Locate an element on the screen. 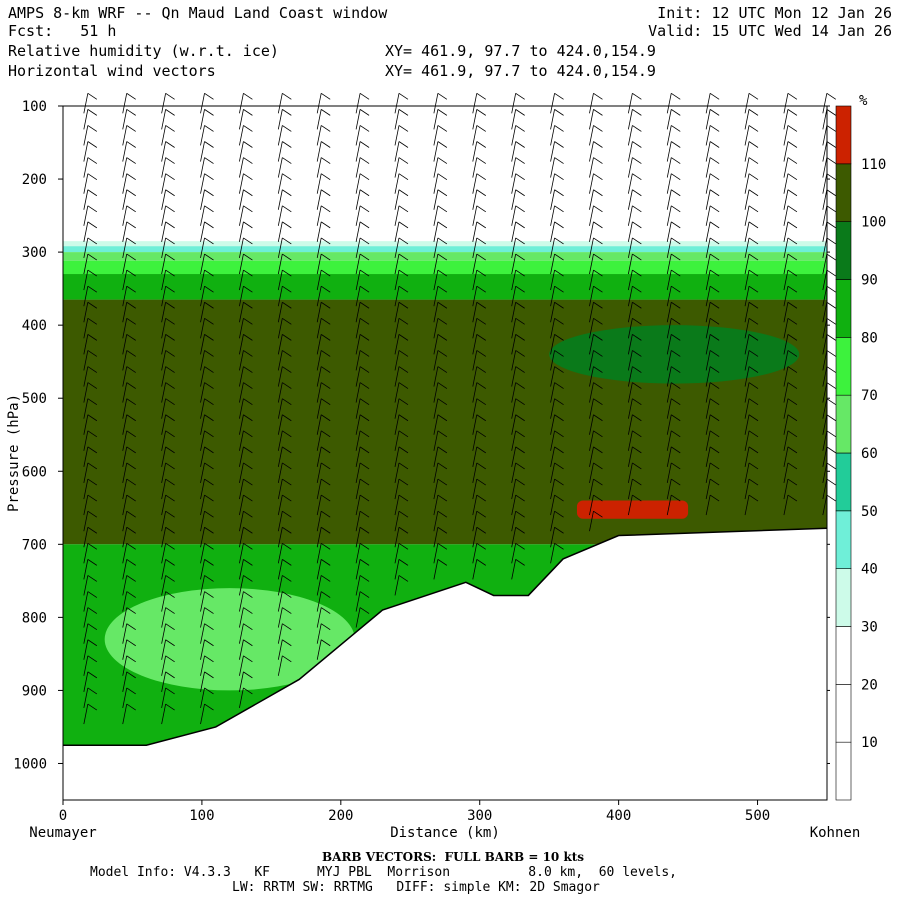  x-tick-label: 400 is located at coordinates (618, 816).